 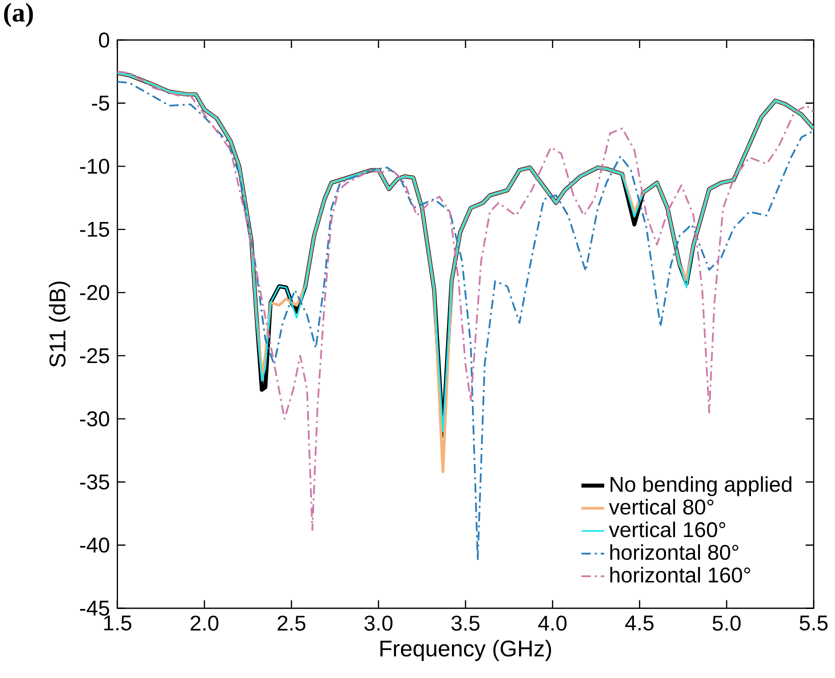 What do you see at coordinates (95, 166) in the screenshot?
I see `y-tick-label: -10` at bounding box center [95, 166].